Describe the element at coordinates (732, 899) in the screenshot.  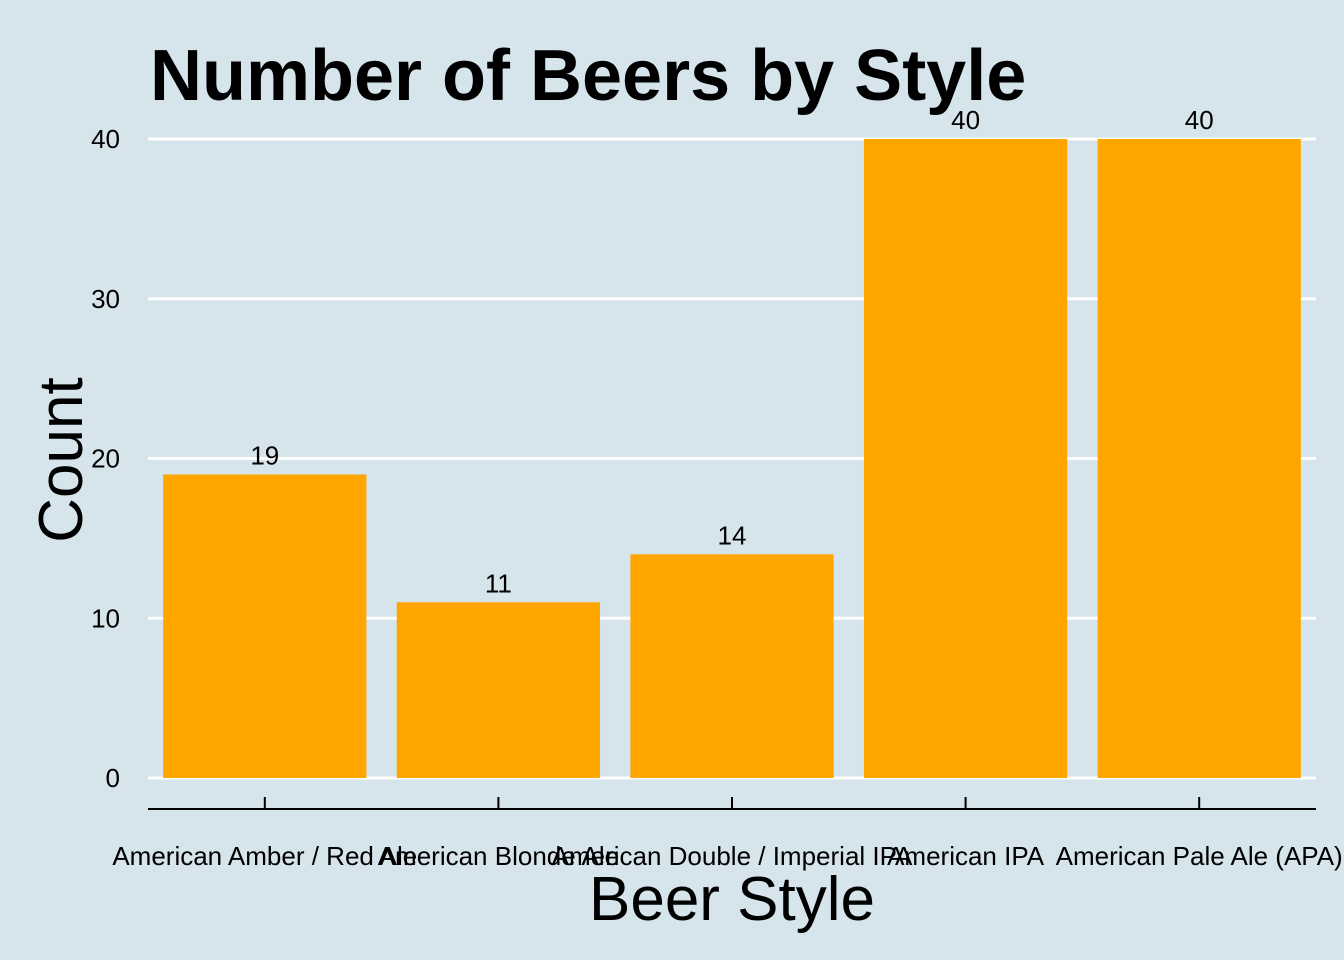
I see `x-axis-title: Beer Style` at that location.